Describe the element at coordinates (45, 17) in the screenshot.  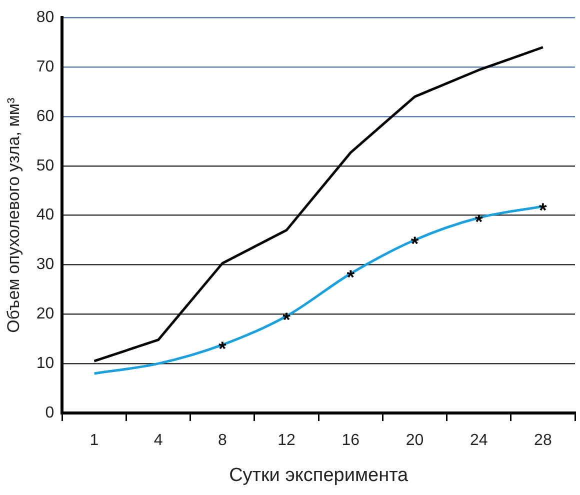
I see `y-tick-label: 80` at that location.